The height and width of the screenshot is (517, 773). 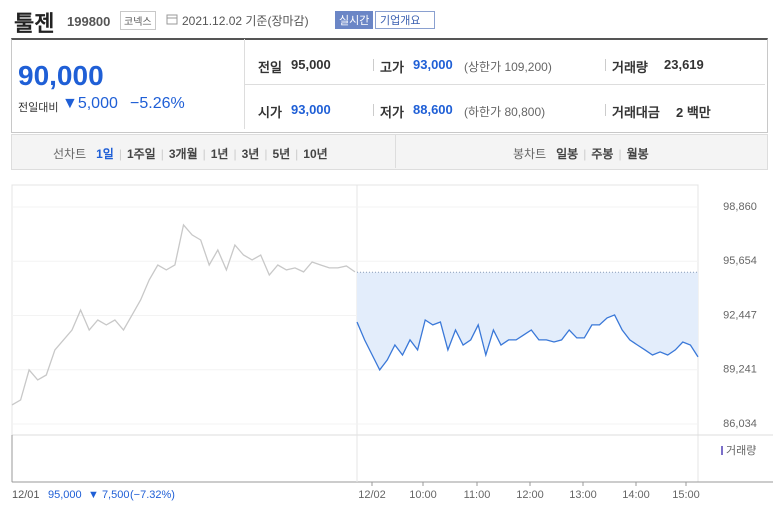 I want to click on footer-price: 95,000, so click(x=65, y=495).